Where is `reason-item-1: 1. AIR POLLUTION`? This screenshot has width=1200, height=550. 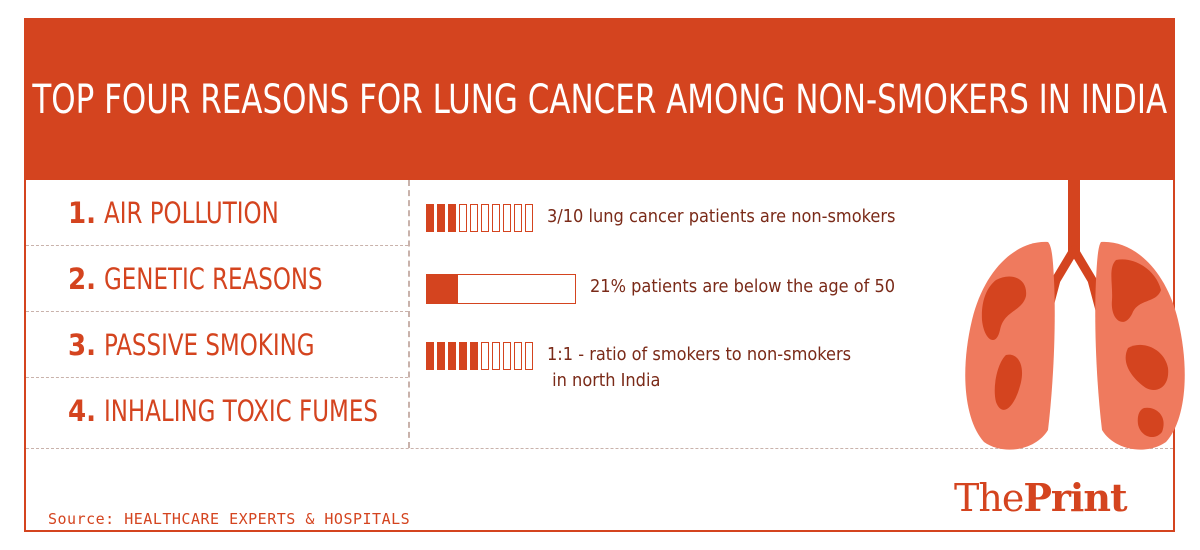 reason-item-1: 1. AIR POLLUTION is located at coordinates (217, 213).